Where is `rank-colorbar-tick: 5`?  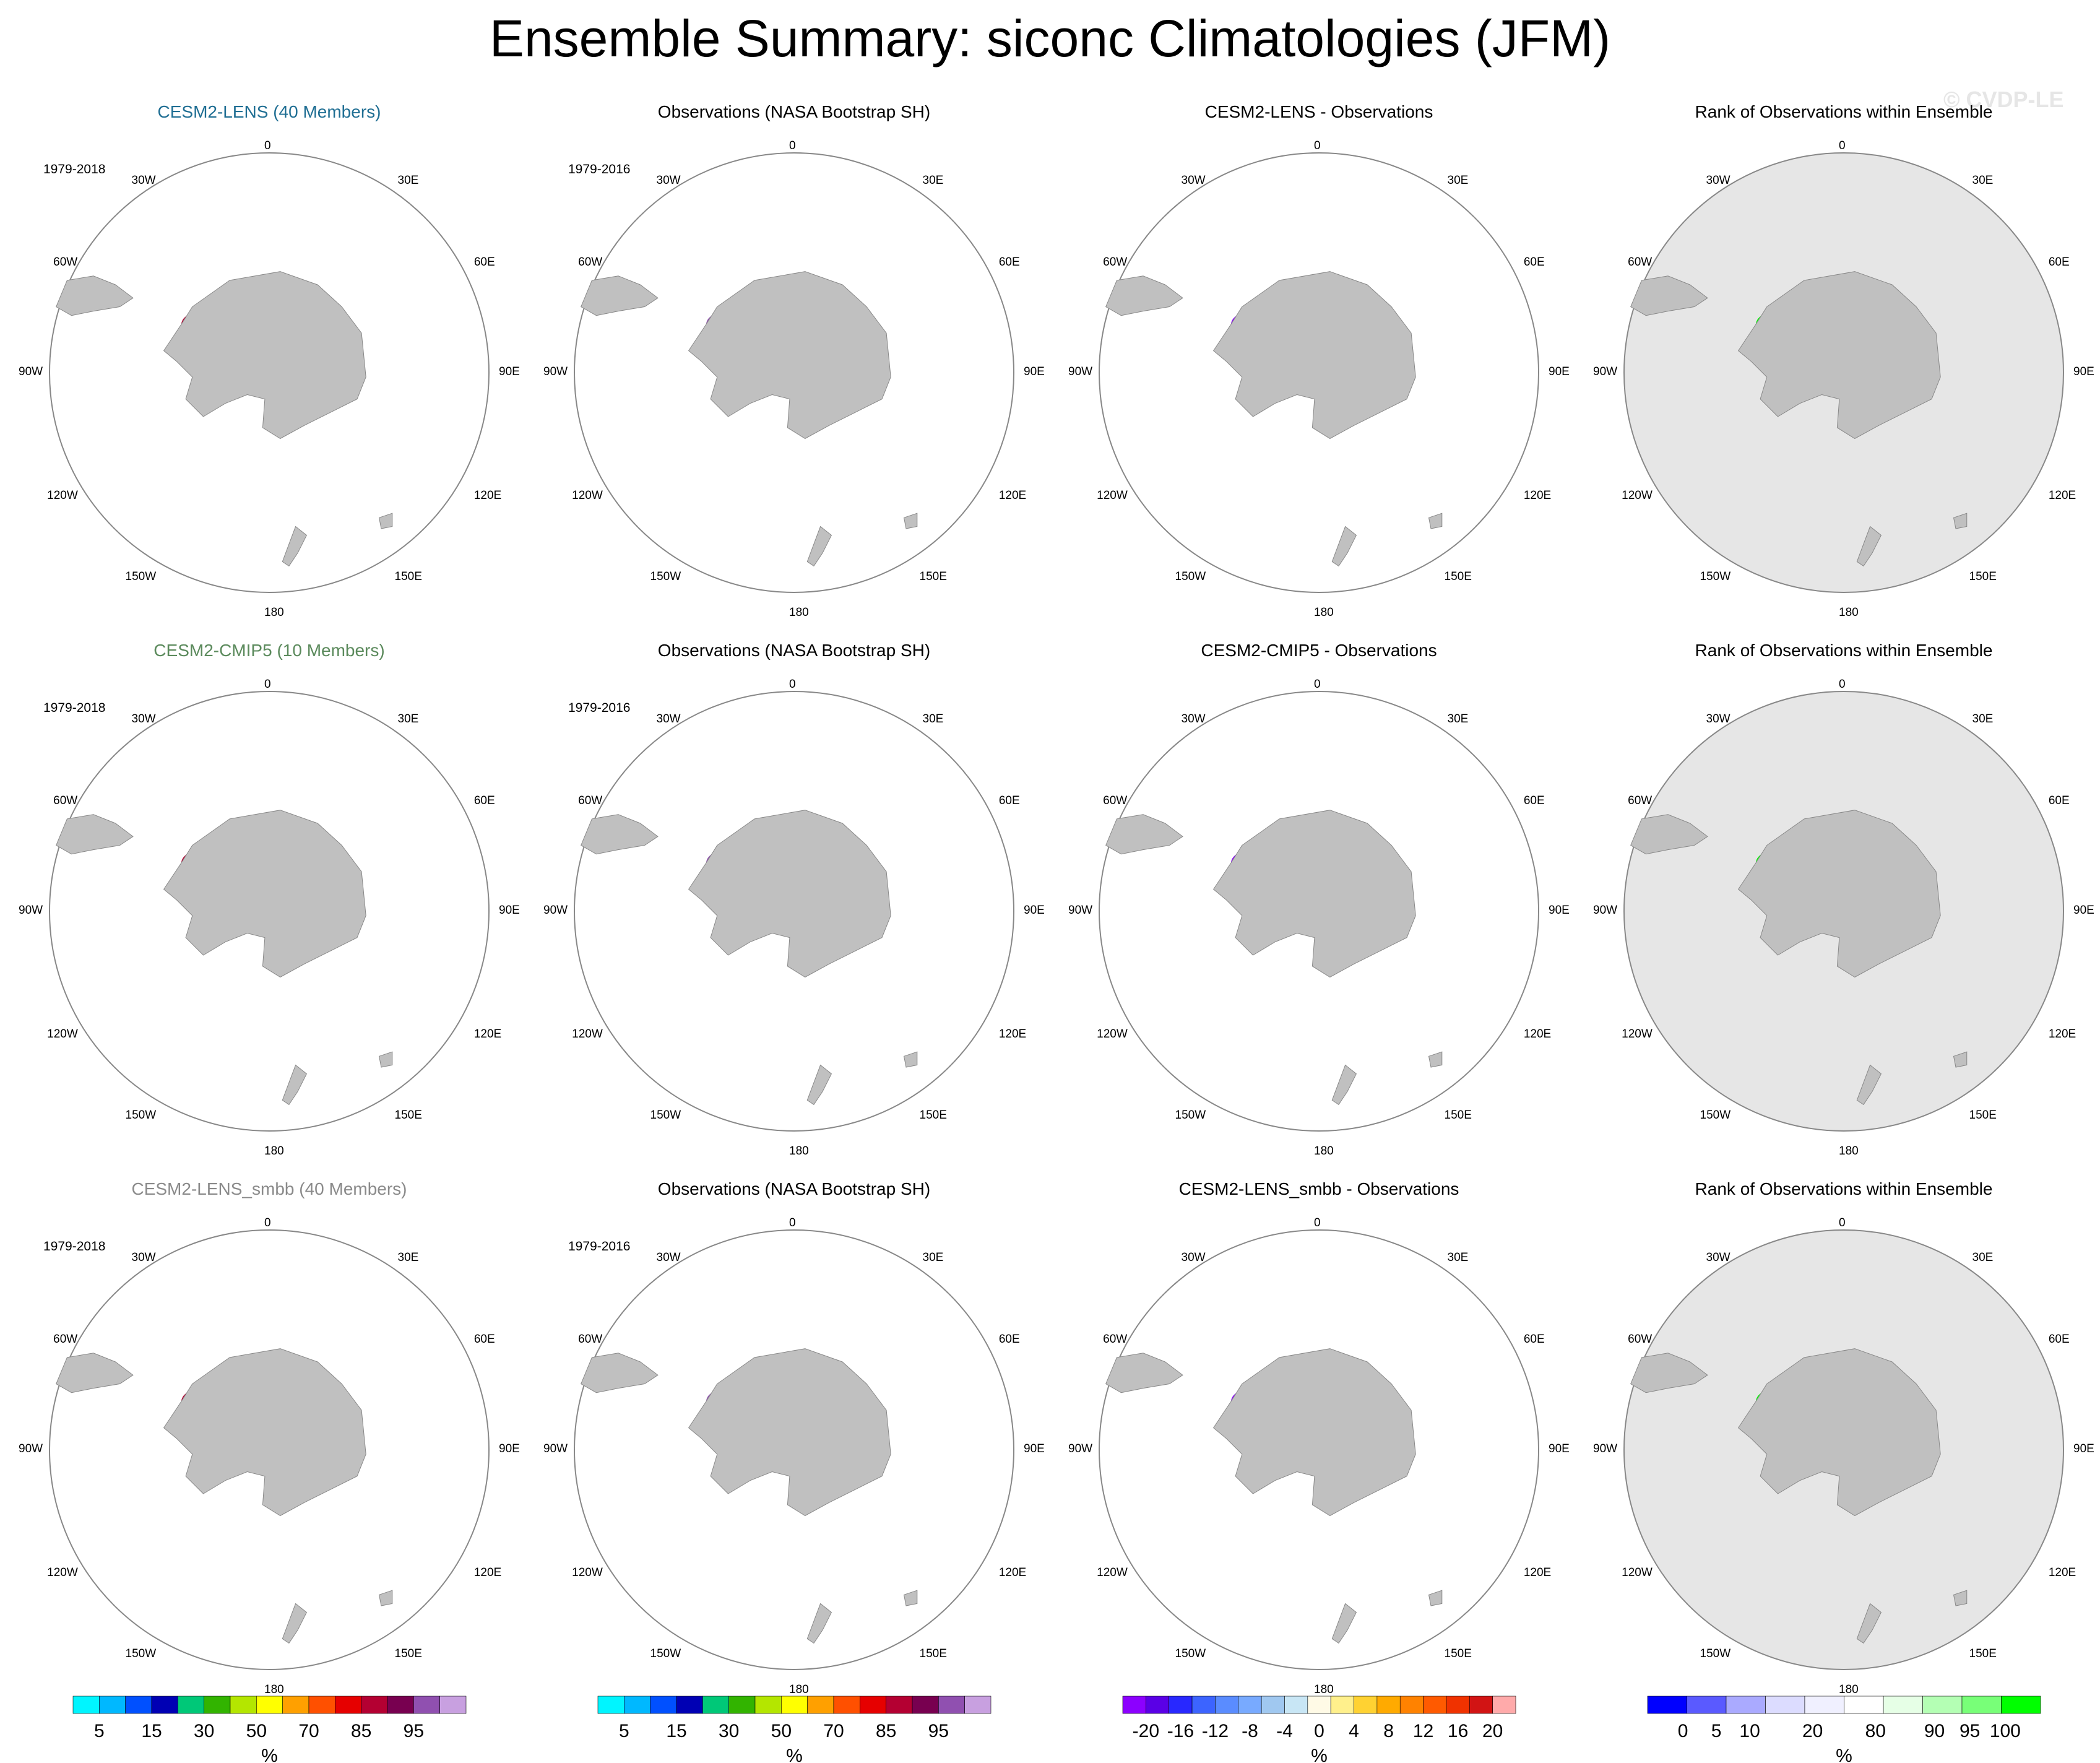 rank-colorbar-tick: 5 is located at coordinates (1716, 1731).